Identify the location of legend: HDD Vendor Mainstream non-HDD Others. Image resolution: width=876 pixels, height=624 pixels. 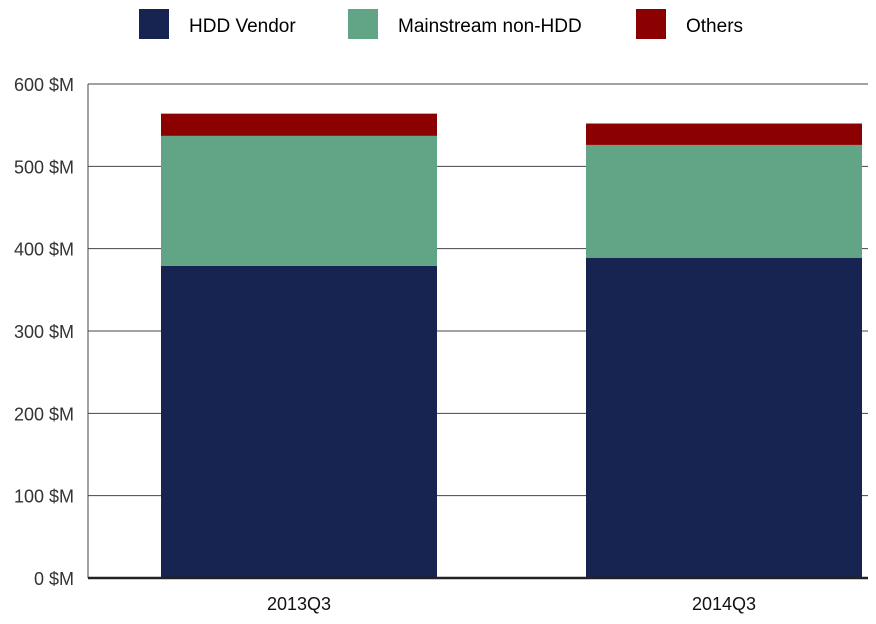
(441, 24).